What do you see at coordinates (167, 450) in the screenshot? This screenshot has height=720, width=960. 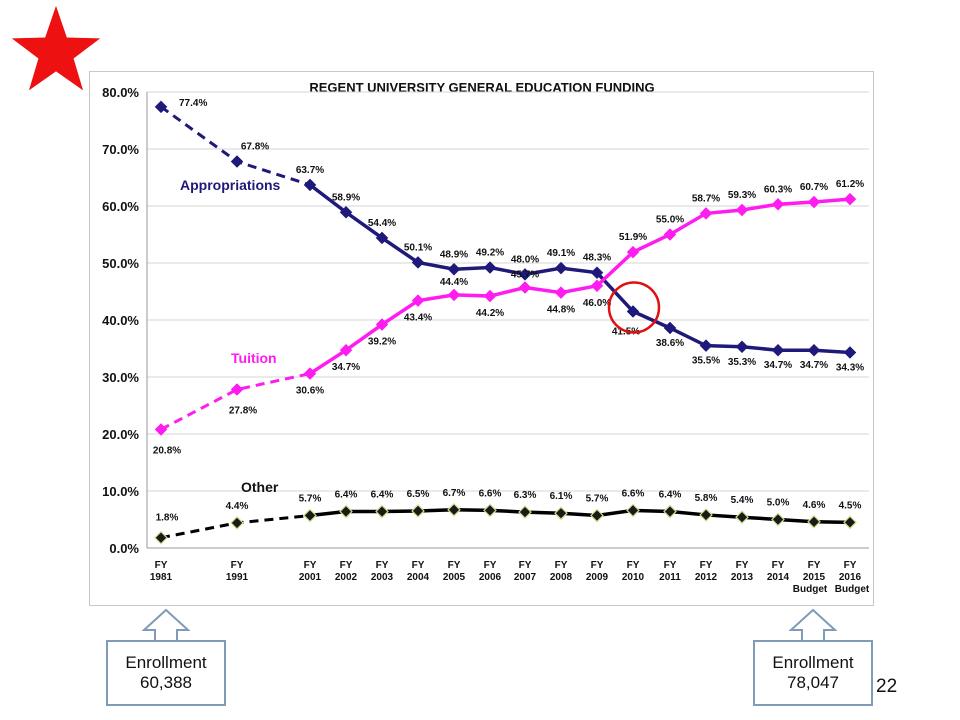 I see `tuition-data-label: 20.8%` at bounding box center [167, 450].